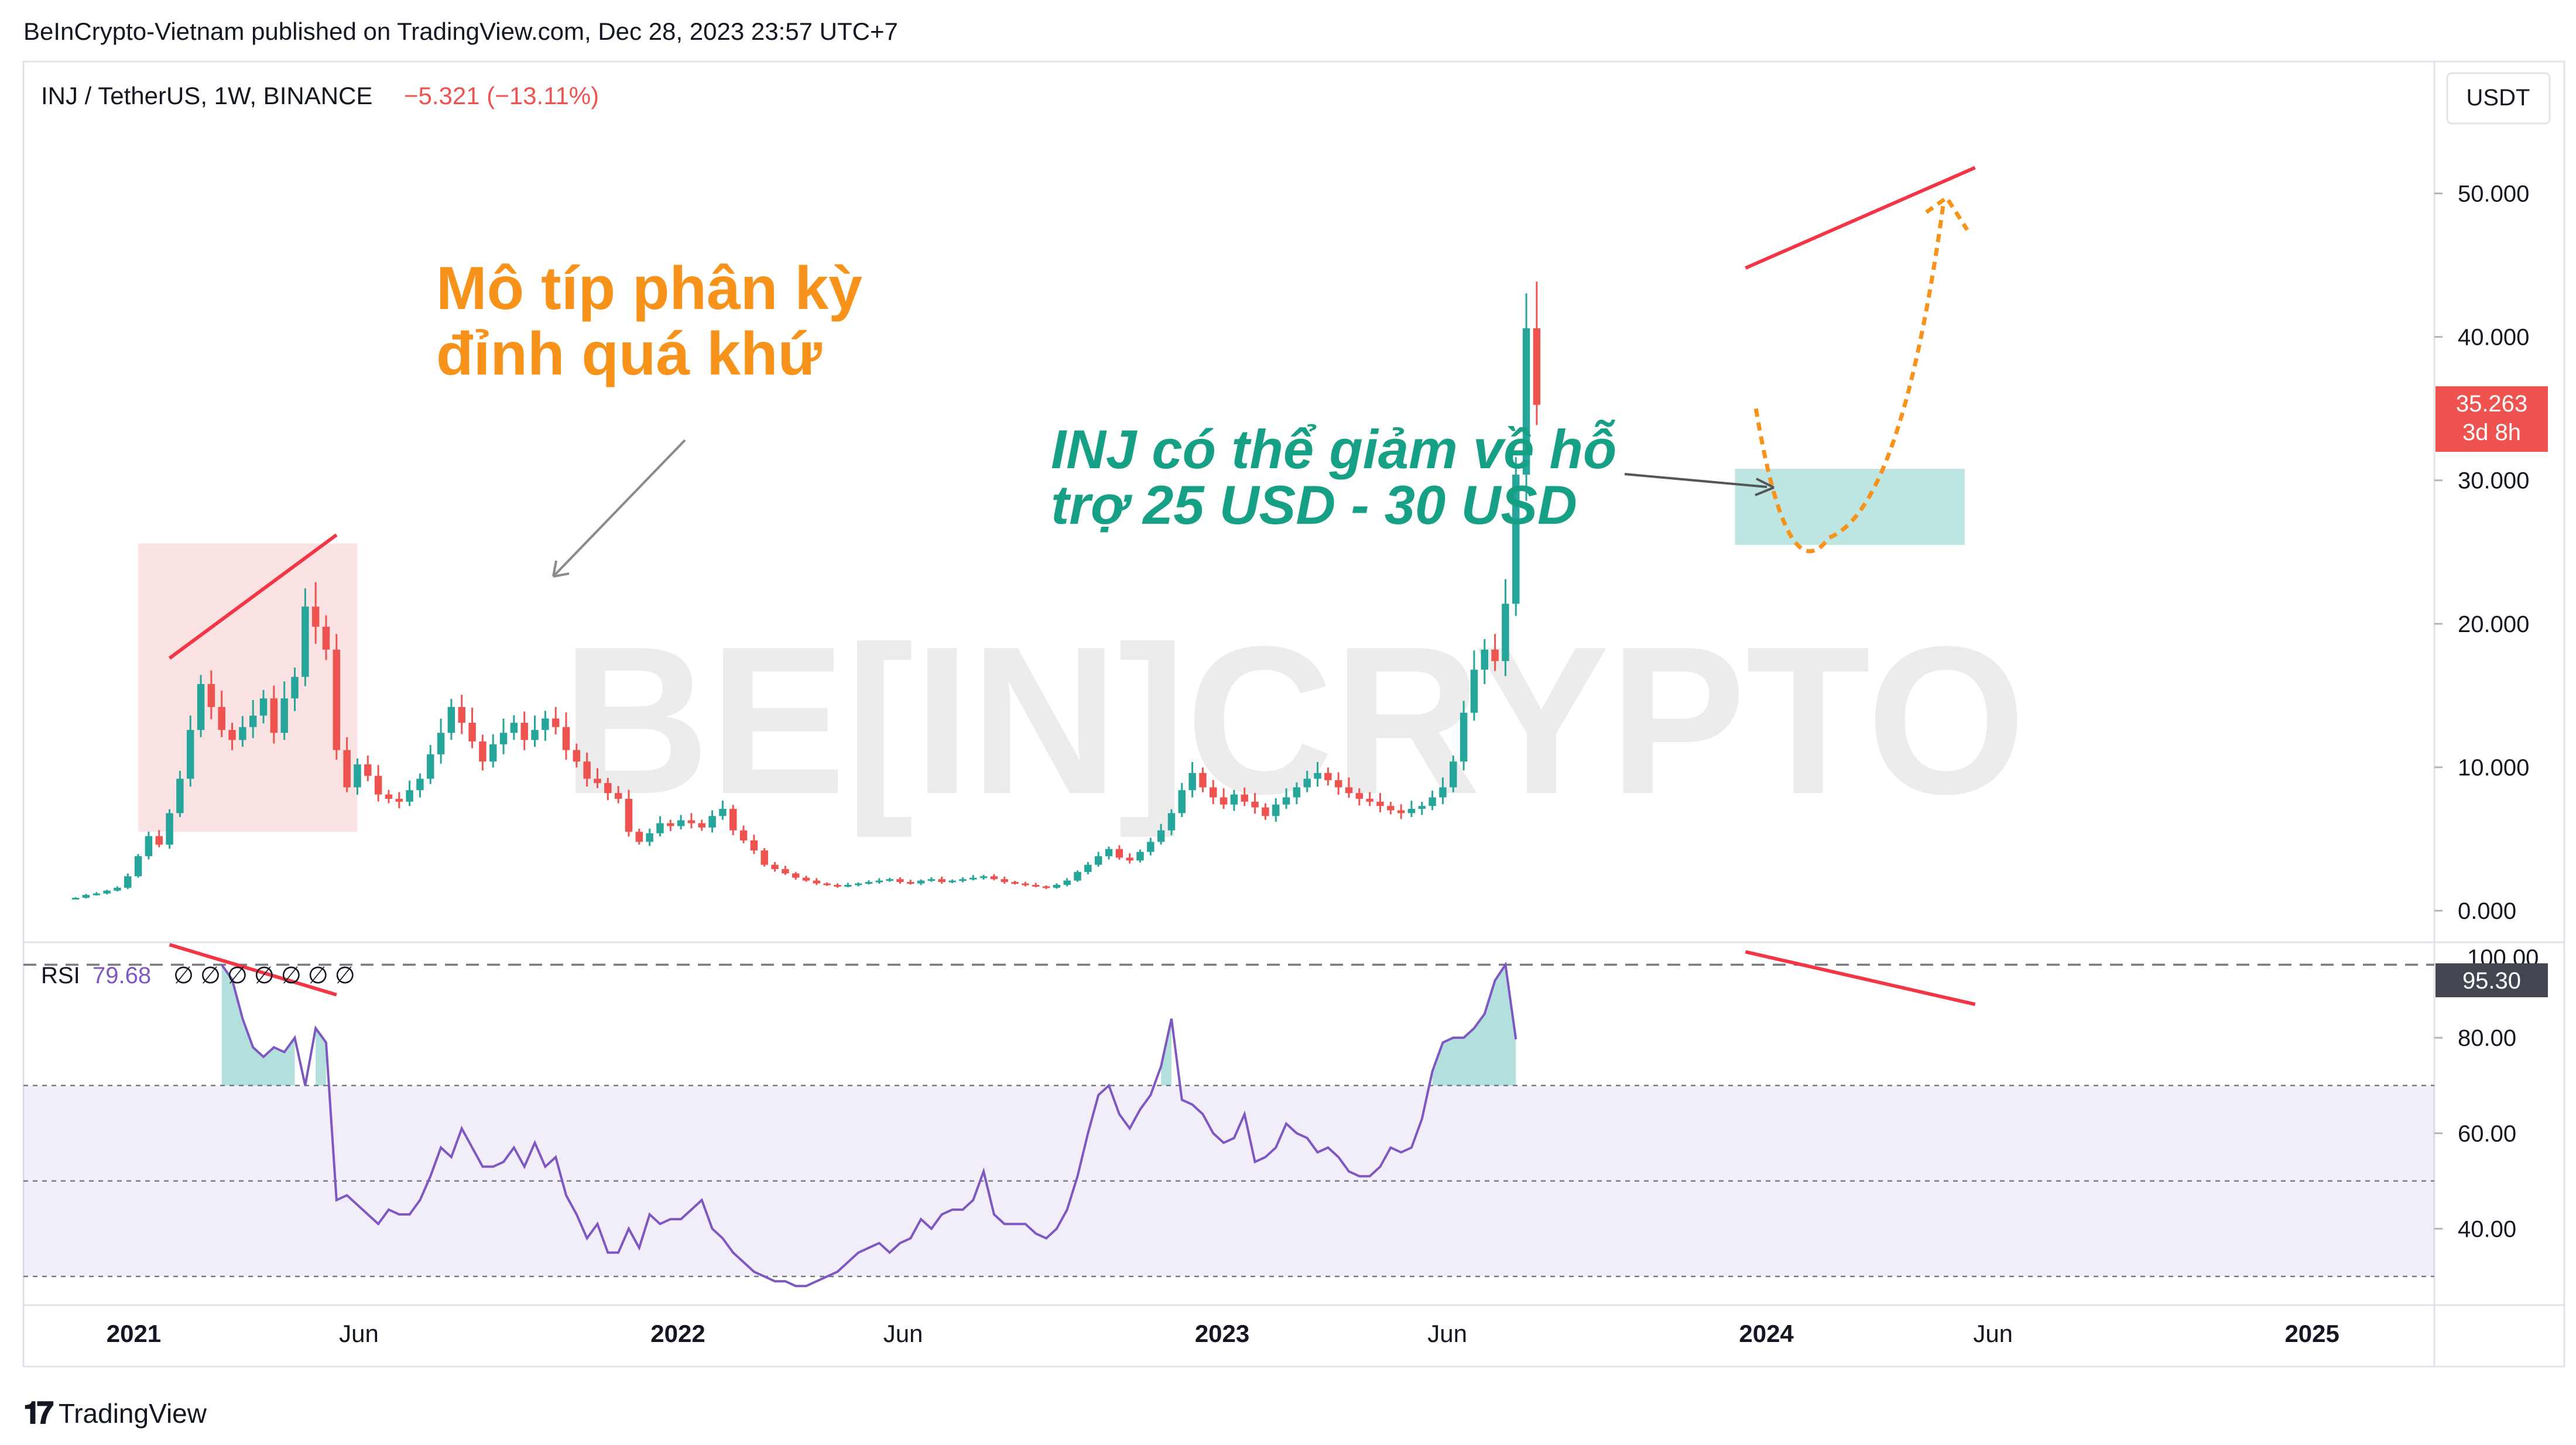 The height and width of the screenshot is (1445, 2576). What do you see at coordinates (649, 288) in the screenshot?
I see `annotation-past-pattern-line1: Mô típ phân kỳ` at bounding box center [649, 288].